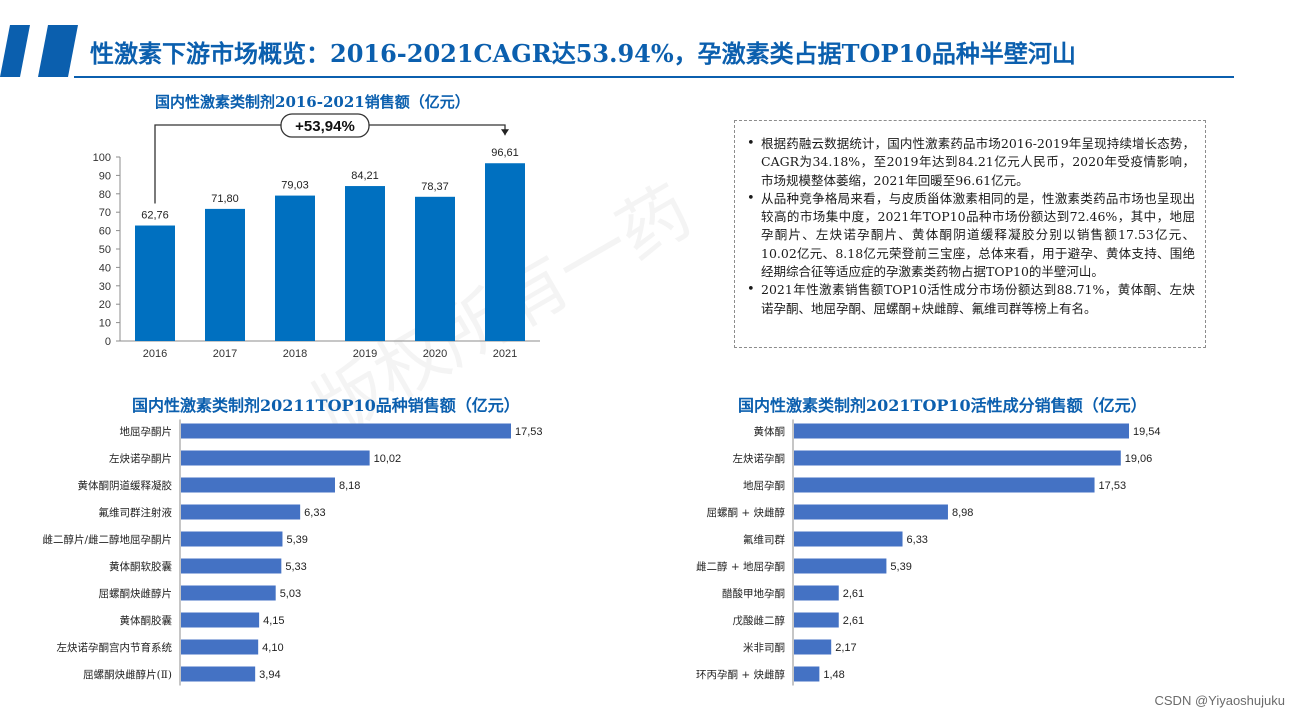  Describe the element at coordinates (740, 566) in the screenshot. I see `category-label: 雌二醇 + 地屈孕酮` at that location.